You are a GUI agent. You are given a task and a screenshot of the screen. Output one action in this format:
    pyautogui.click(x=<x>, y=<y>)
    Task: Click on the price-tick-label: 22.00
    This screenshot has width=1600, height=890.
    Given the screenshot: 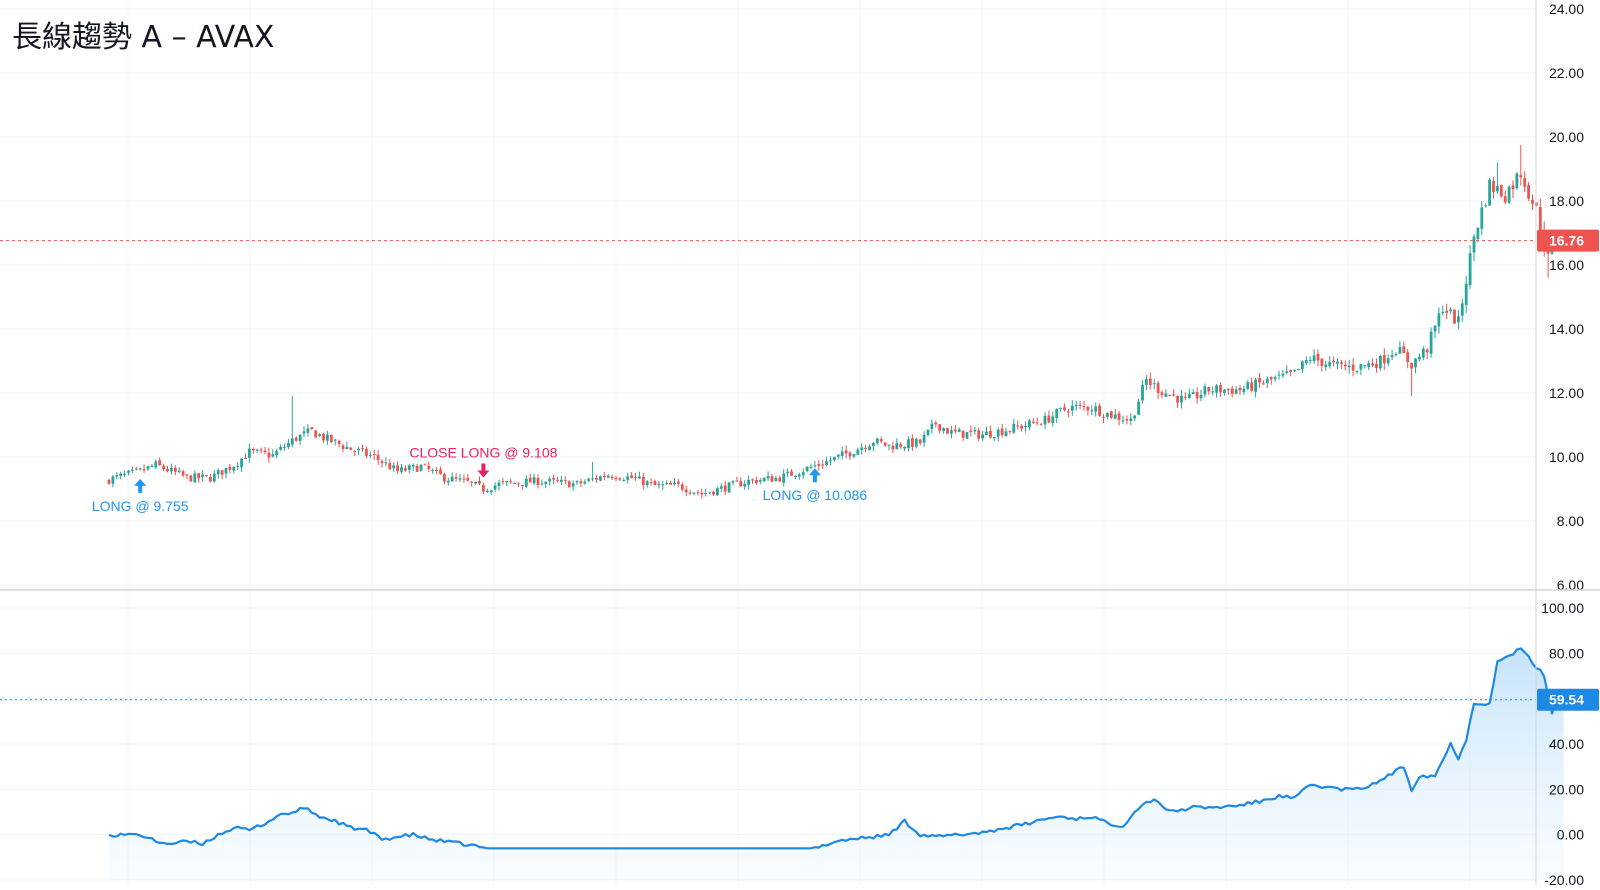 What is the action you would take?
    pyautogui.click(x=1566, y=73)
    